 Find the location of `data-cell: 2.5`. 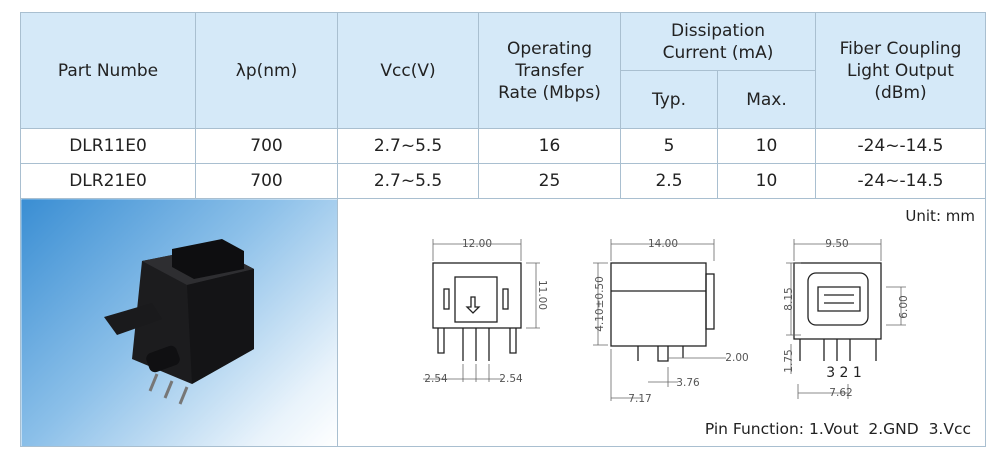

data-cell: 2.5 is located at coordinates (669, 181).